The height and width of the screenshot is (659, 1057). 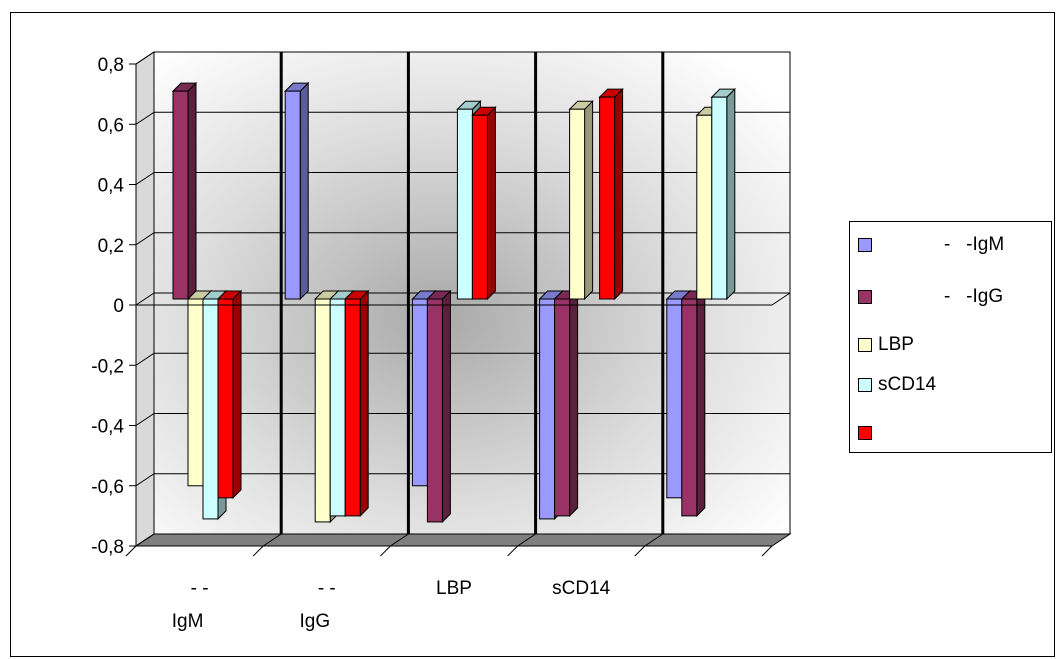 What do you see at coordinates (118, 306) in the screenshot?
I see `y-tick-label: 0` at bounding box center [118, 306].